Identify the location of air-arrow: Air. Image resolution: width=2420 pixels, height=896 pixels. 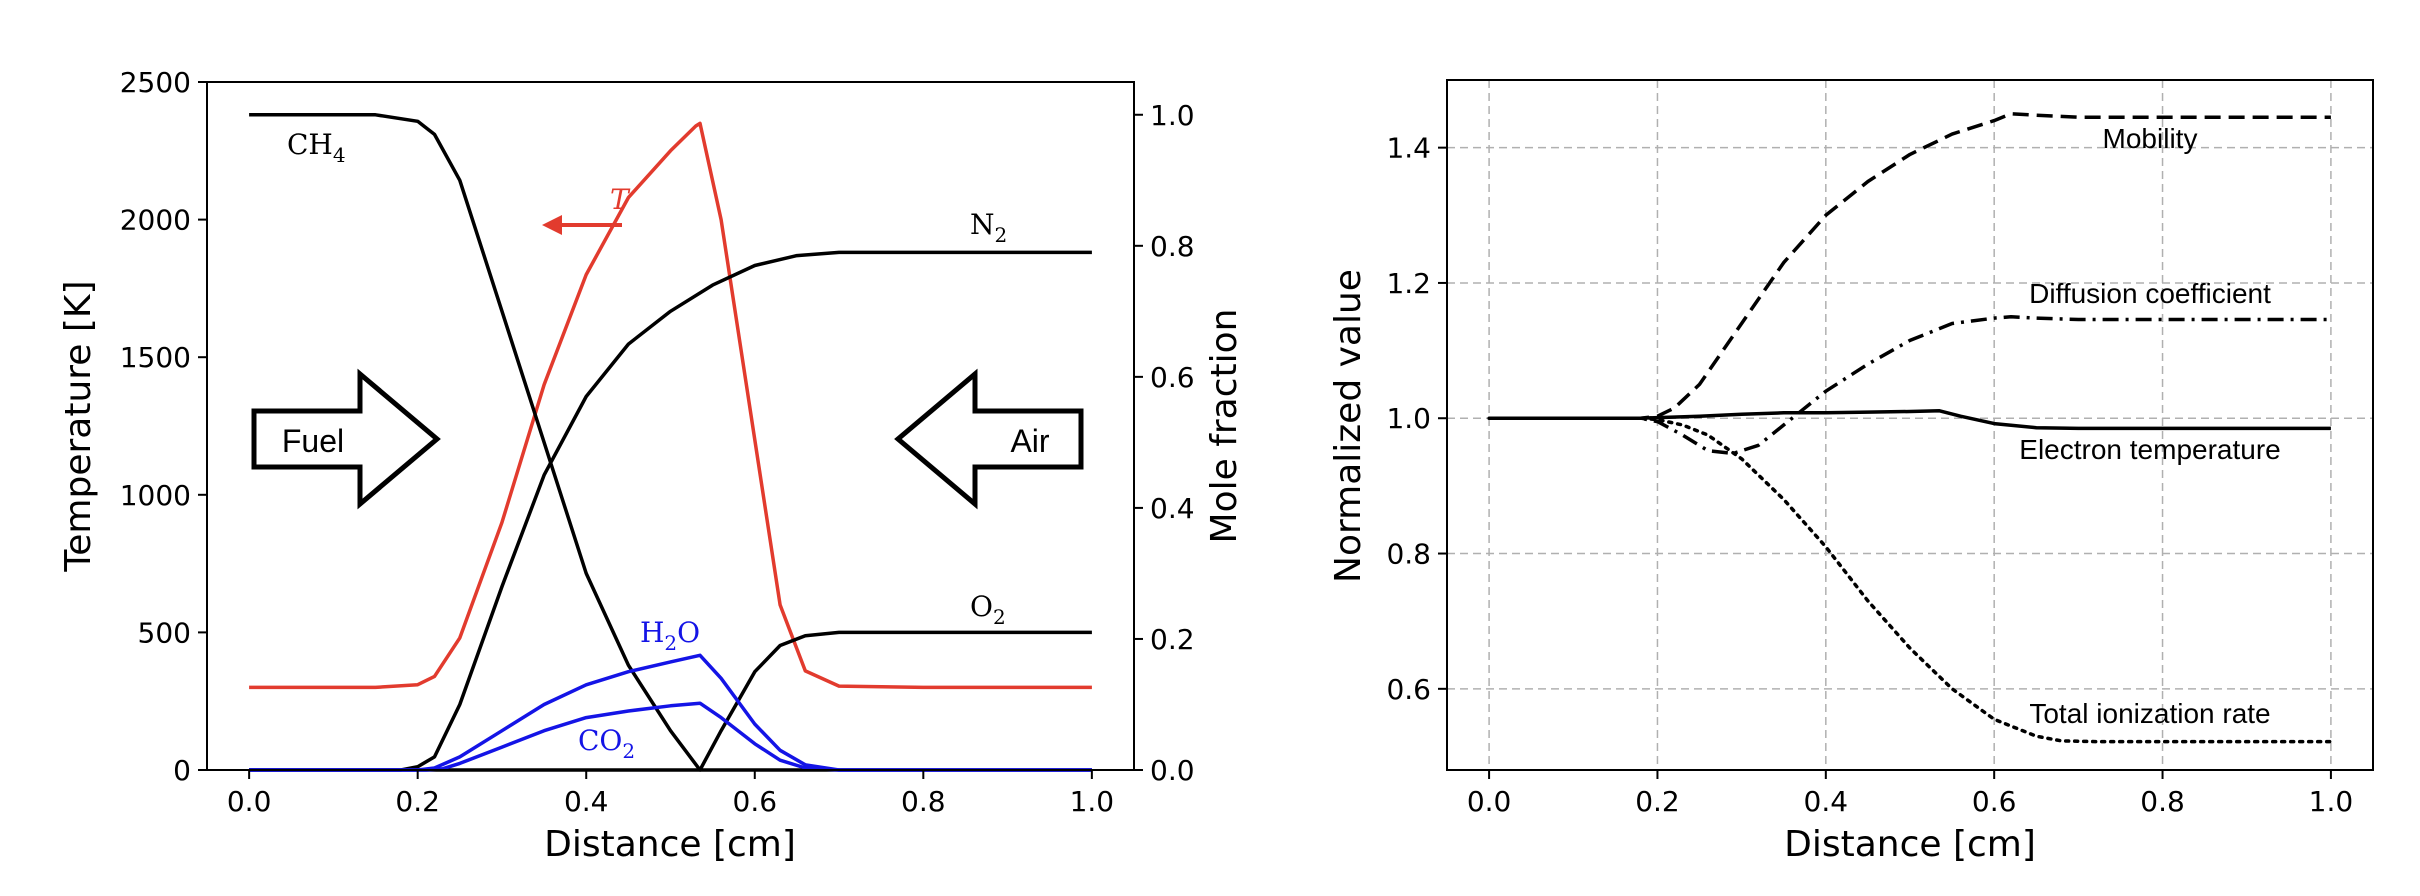
(989, 439).